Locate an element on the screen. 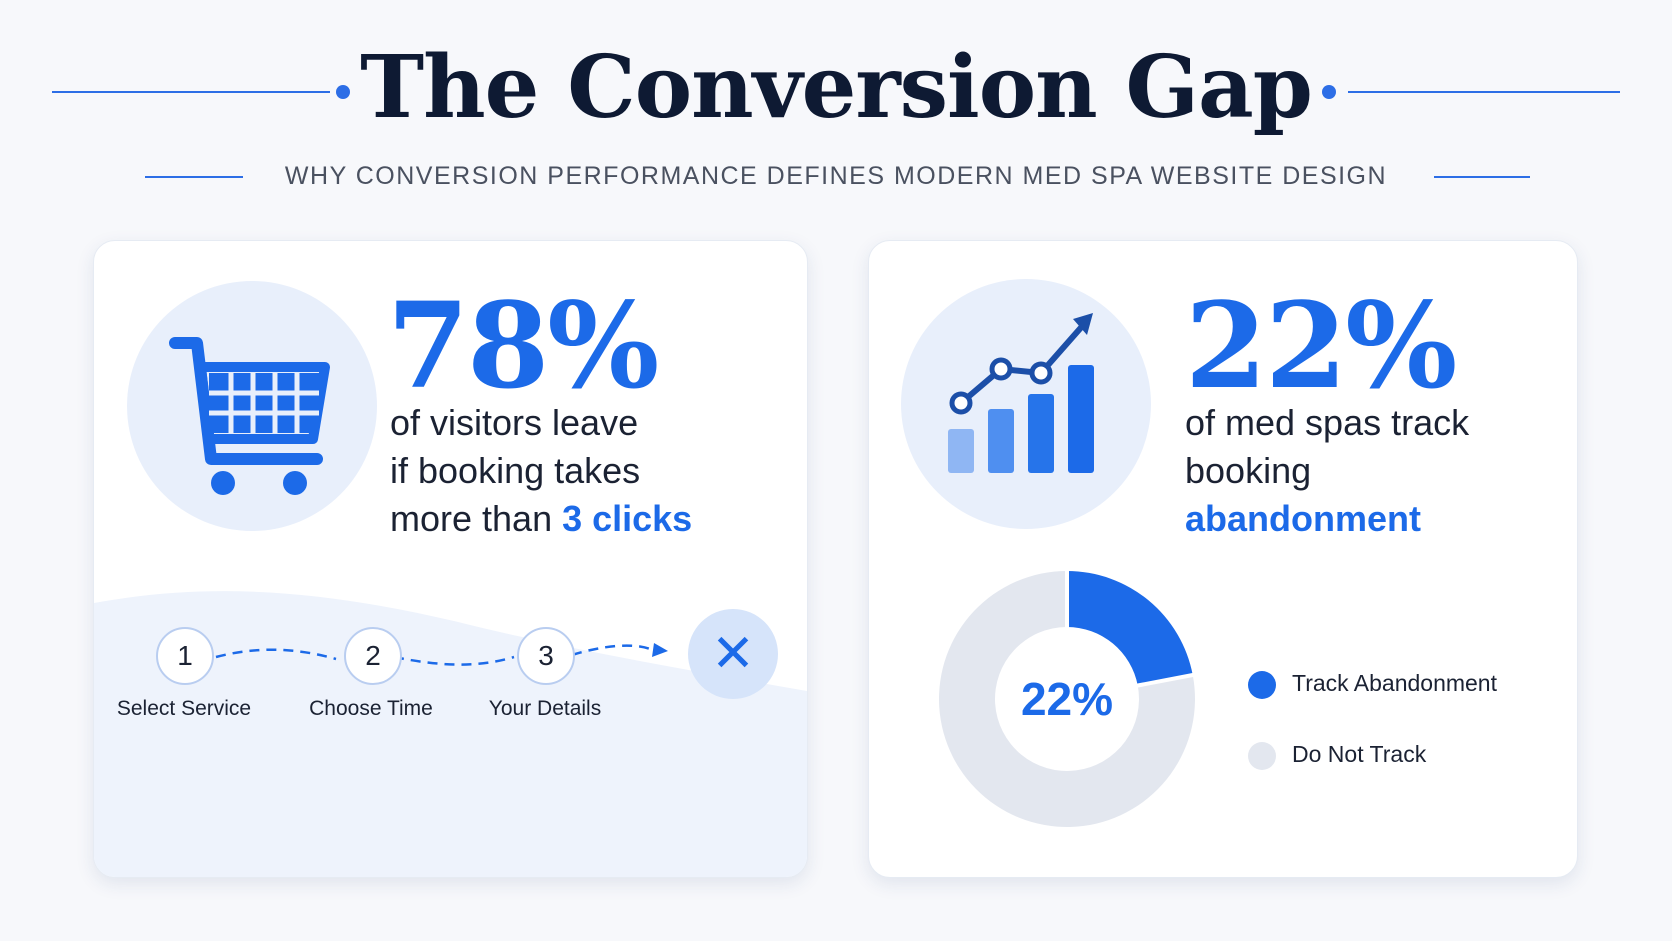  title-right-dot is located at coordinates (1329, 92).